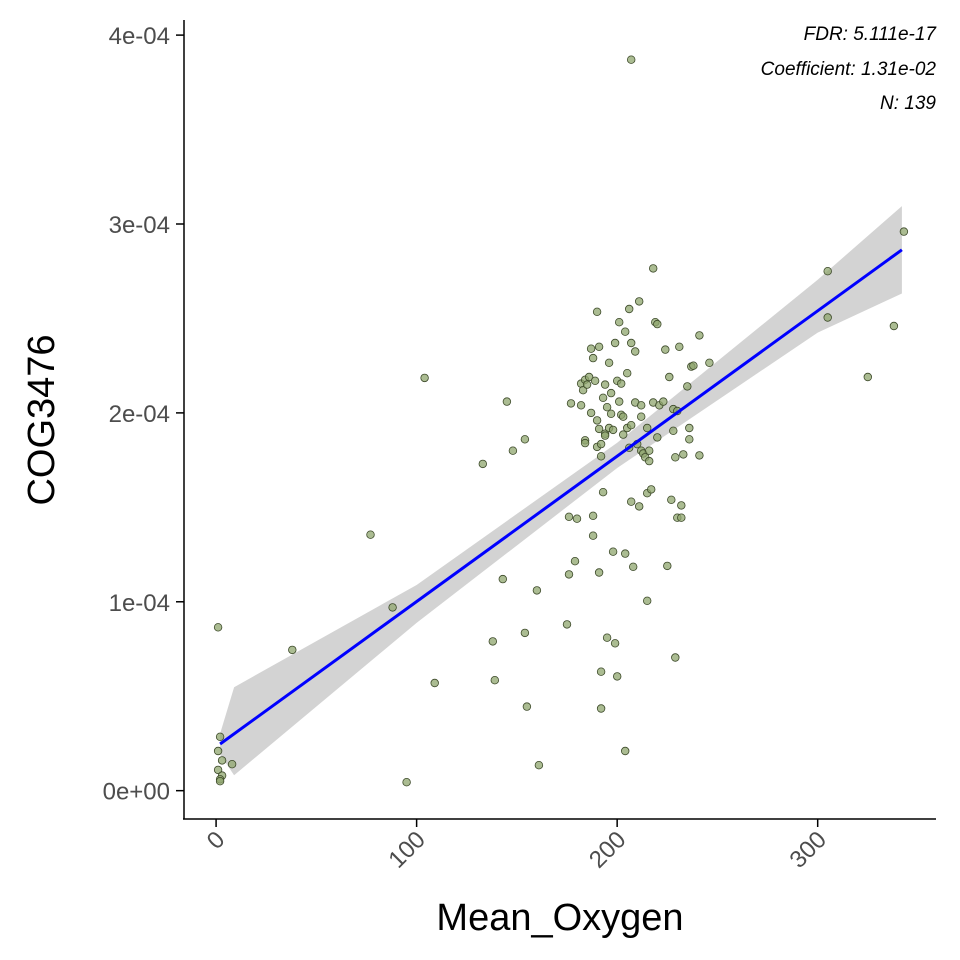  What do you see at coordinates (406, 849) in the screenshot?
I see `x-tick-label: 100` at bounding box center [406, 849].